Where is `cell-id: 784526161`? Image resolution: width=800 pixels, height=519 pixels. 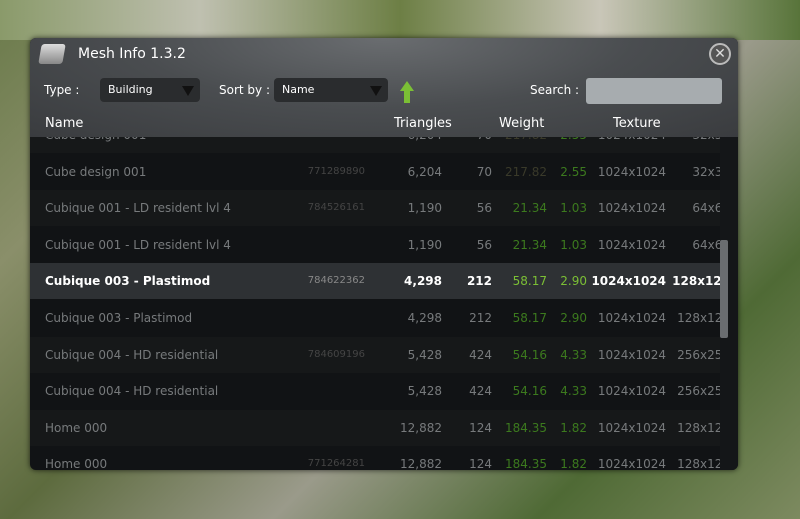
cell-id: 784526161 is located at coordinates (336, 208).